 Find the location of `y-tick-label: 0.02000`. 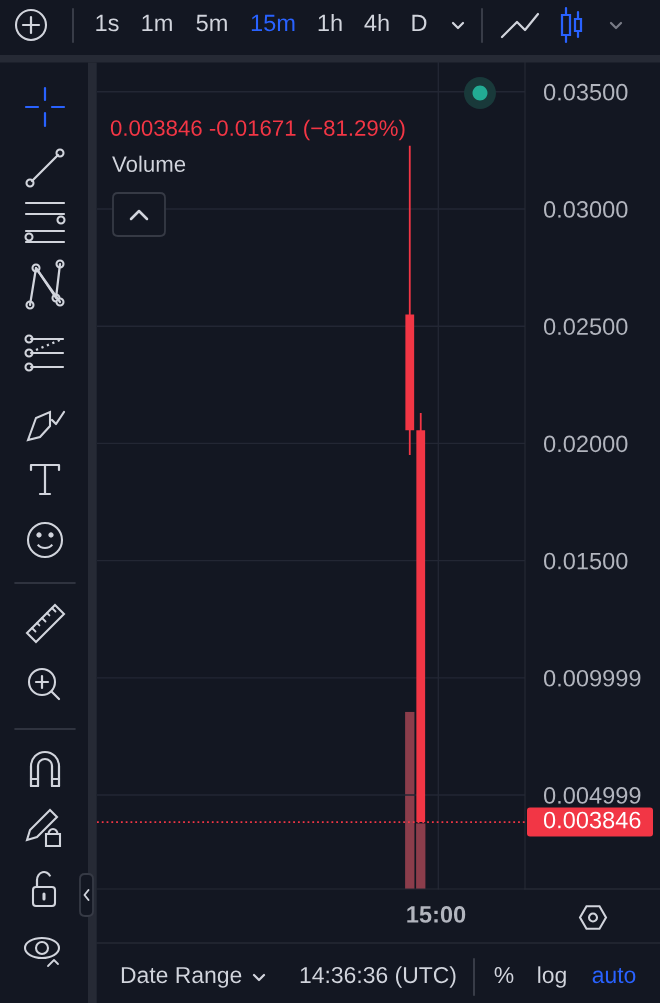

y-tick-label: 0.02000 is located at coordinates (585, 444).